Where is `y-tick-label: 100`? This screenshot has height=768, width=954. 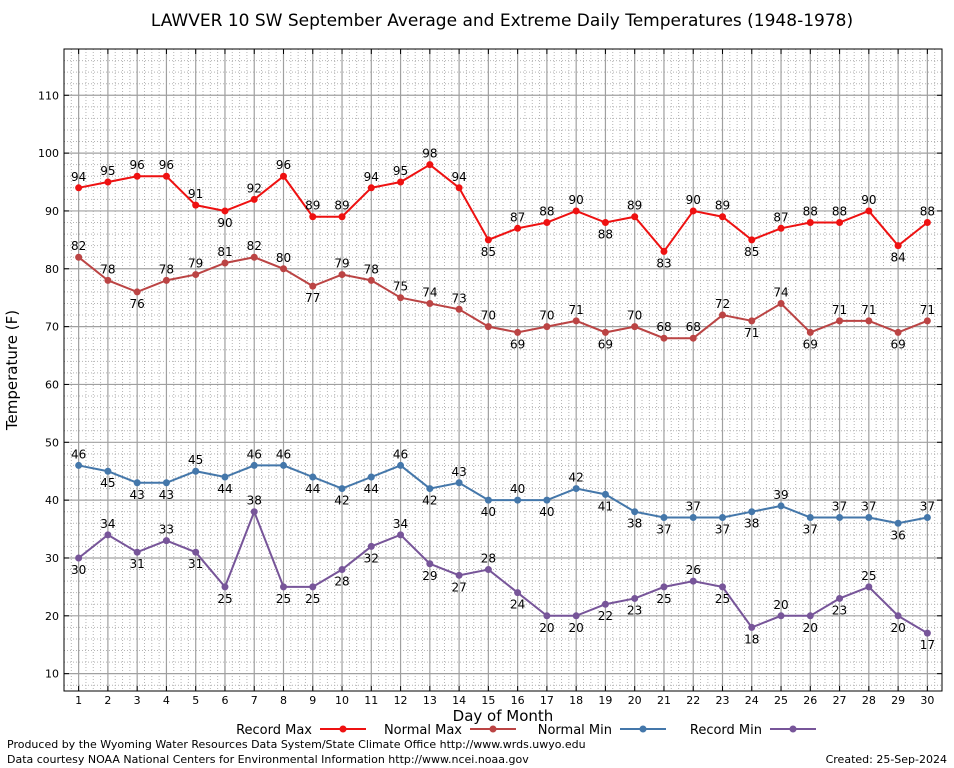
y-tick-label: 100 is located at coordinates (48, 153).